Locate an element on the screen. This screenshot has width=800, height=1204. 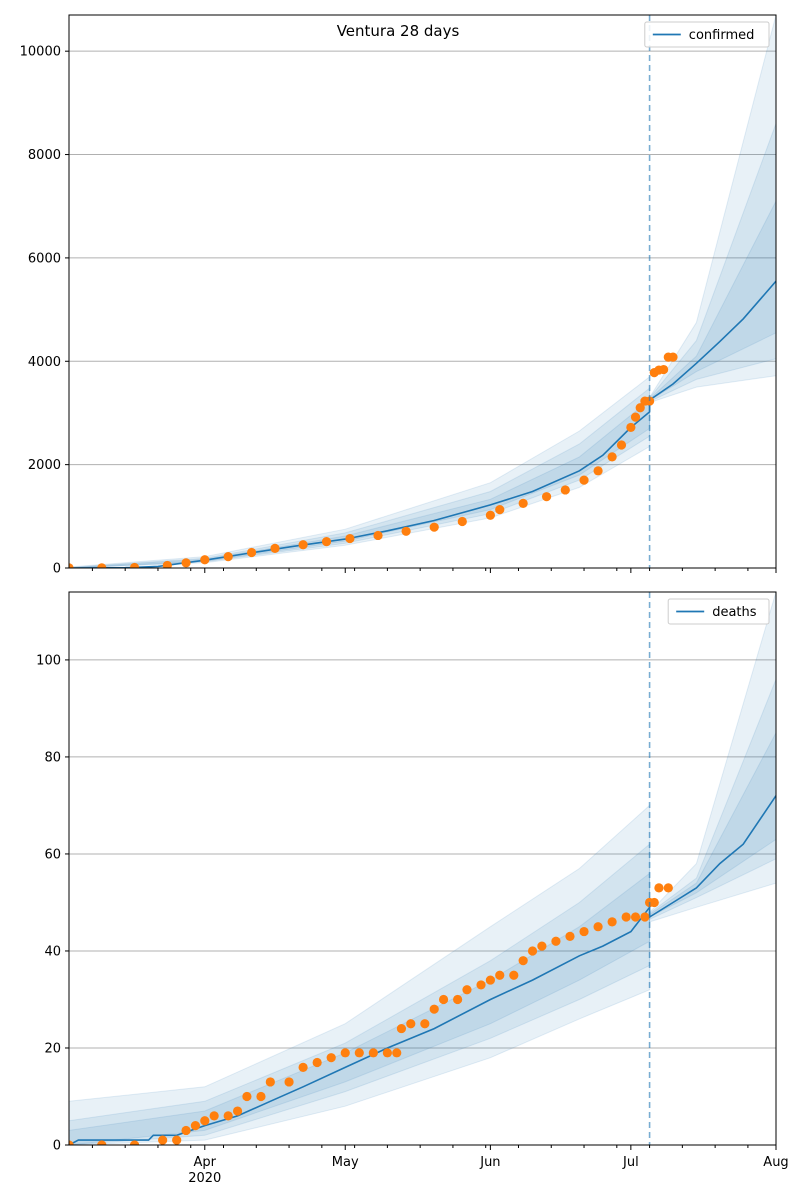
legend-box is located at coordinates (707, 34).